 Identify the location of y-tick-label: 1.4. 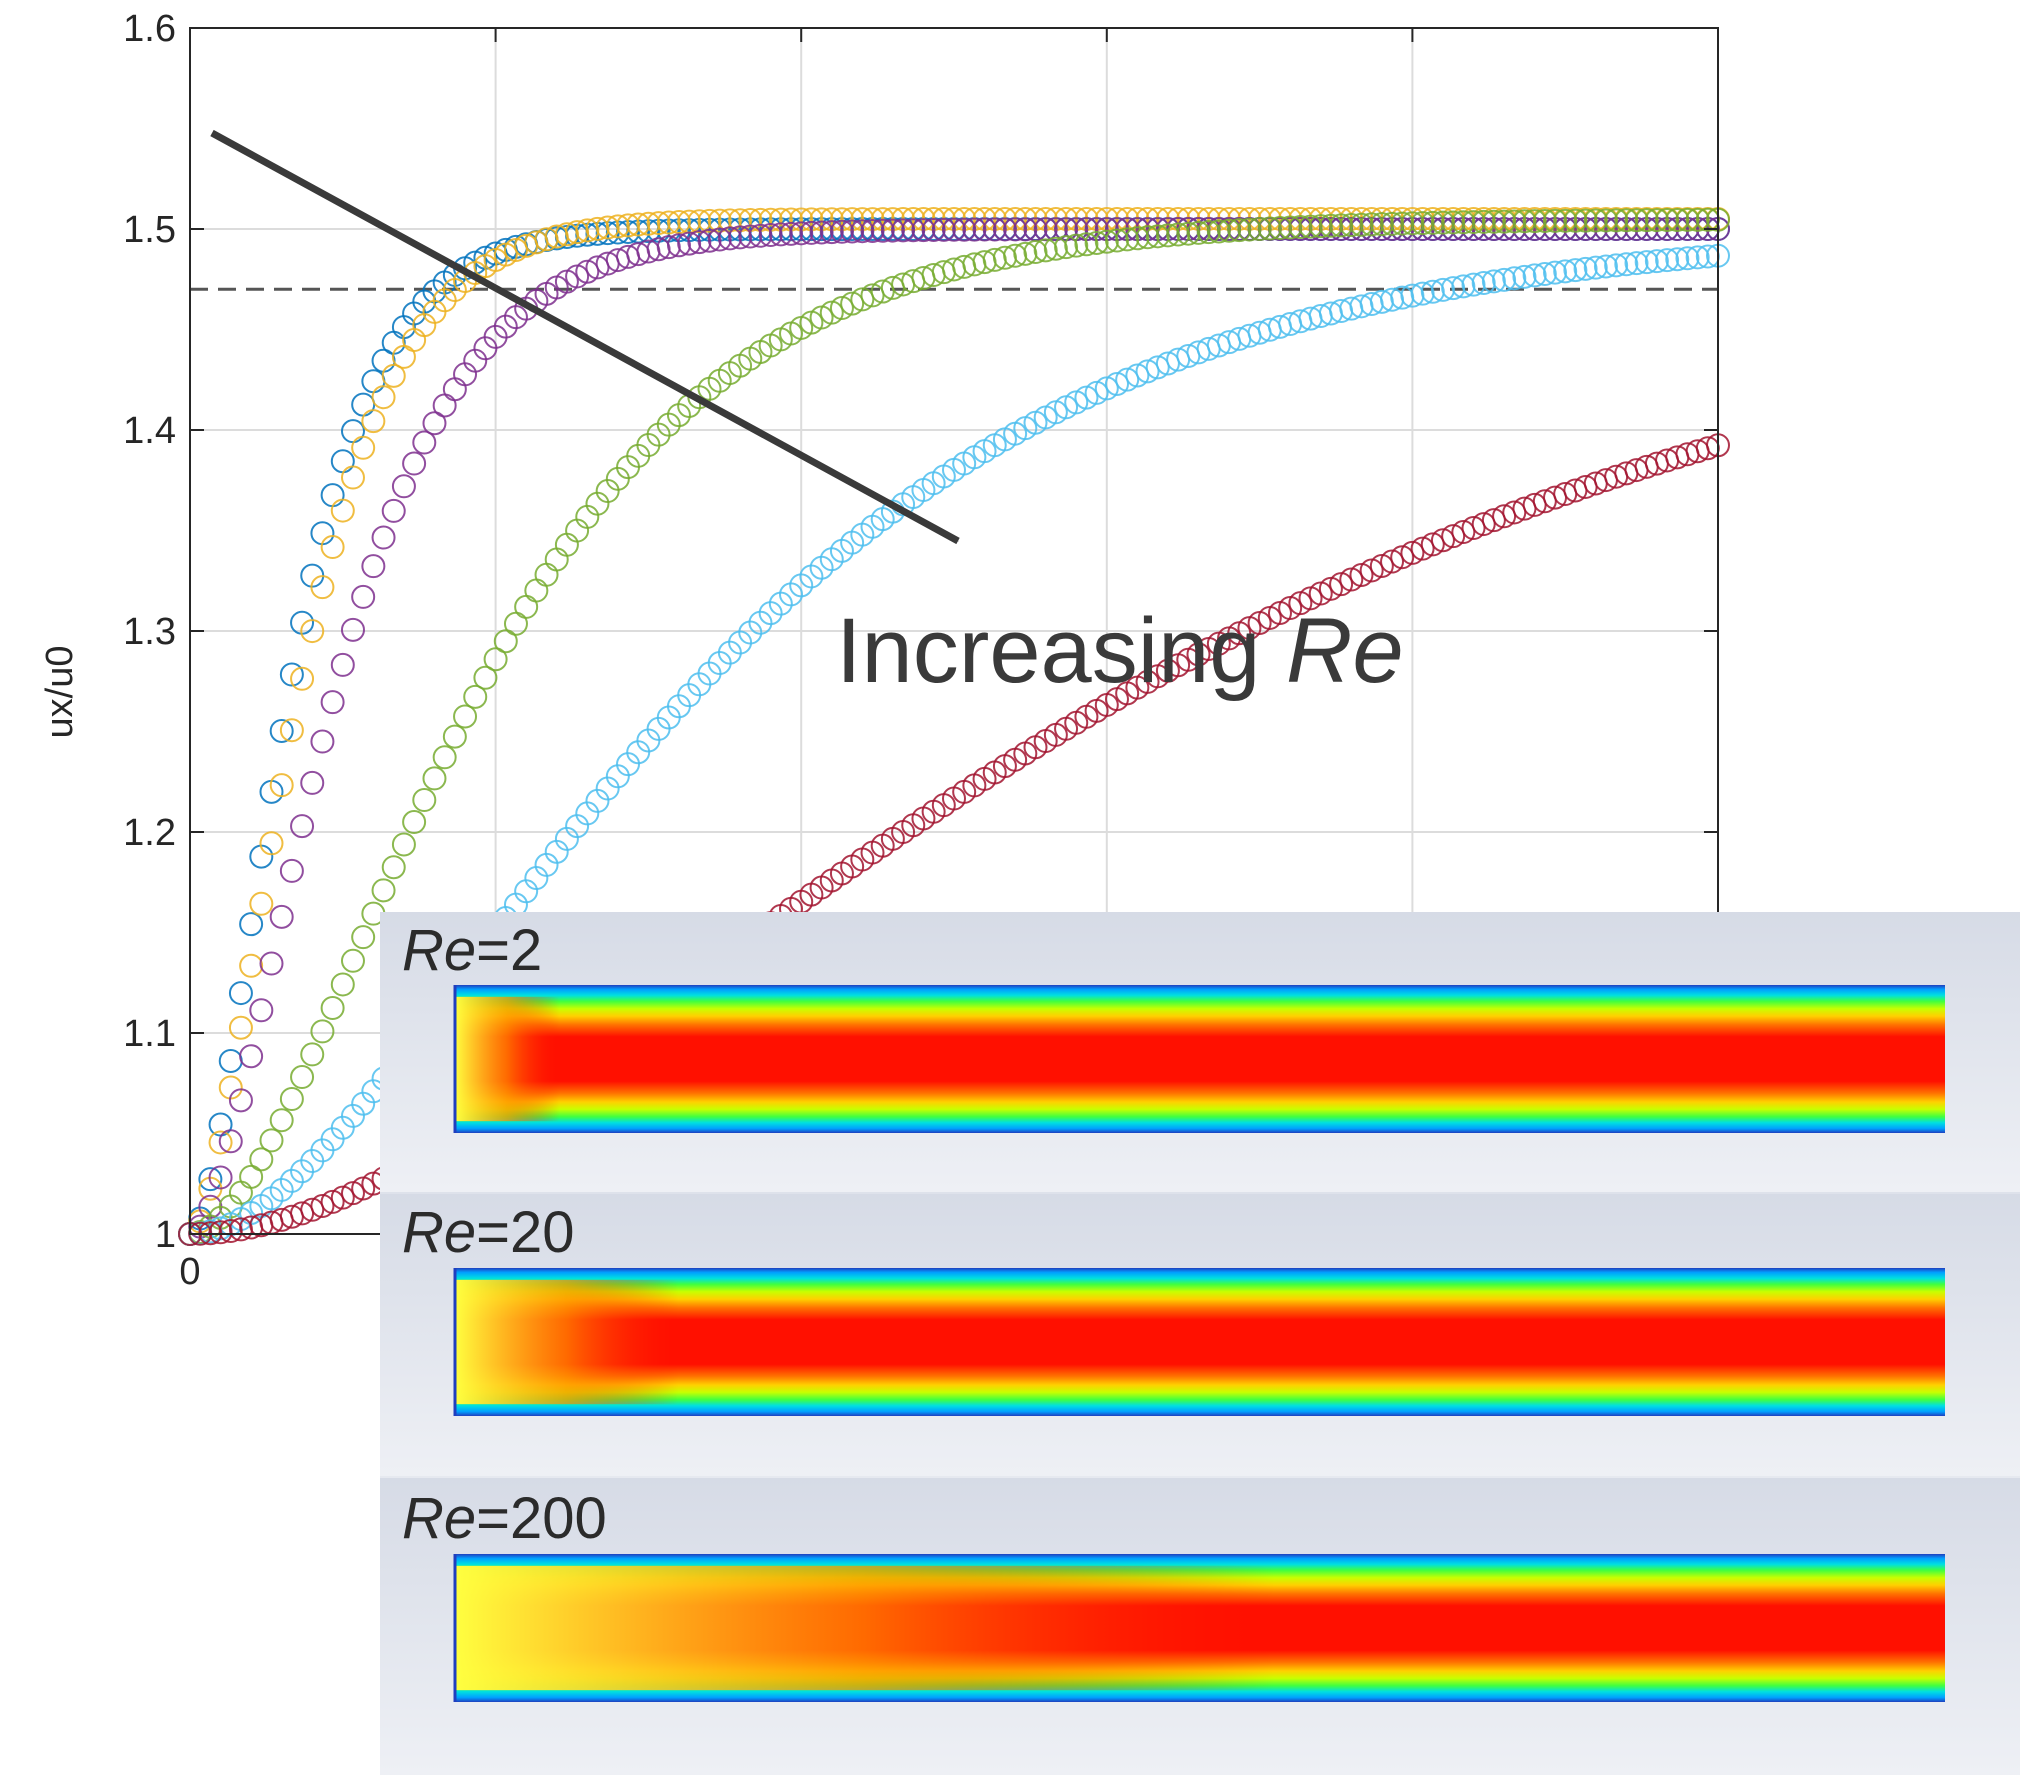
(149, 431).